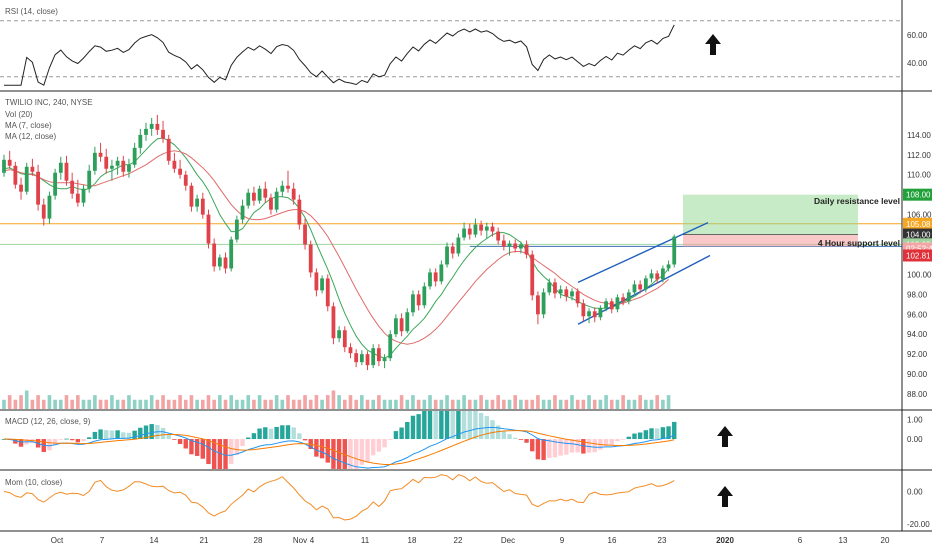  What do you see at coordinates (258, 540) in the screenshot?
I see `time-tick-label: 28` at bounding box center [258, 540].